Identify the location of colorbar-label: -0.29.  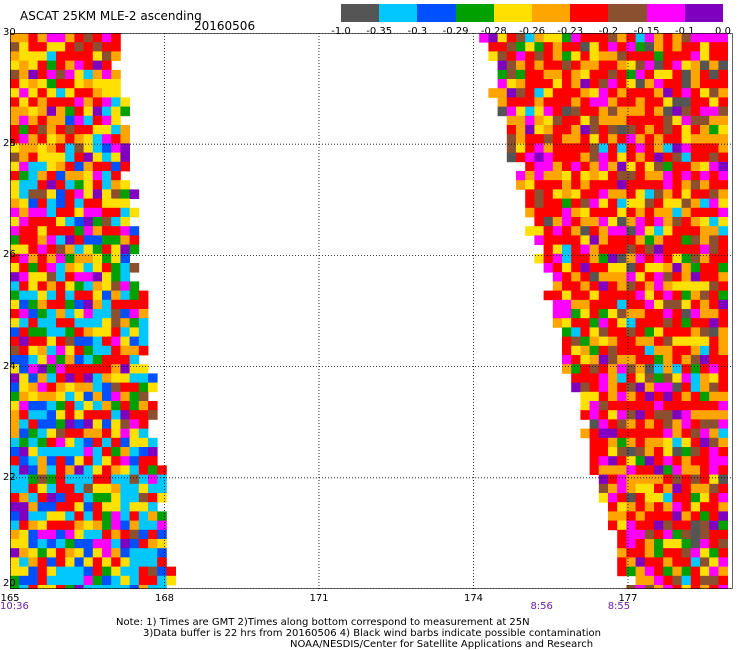
(455, 31).